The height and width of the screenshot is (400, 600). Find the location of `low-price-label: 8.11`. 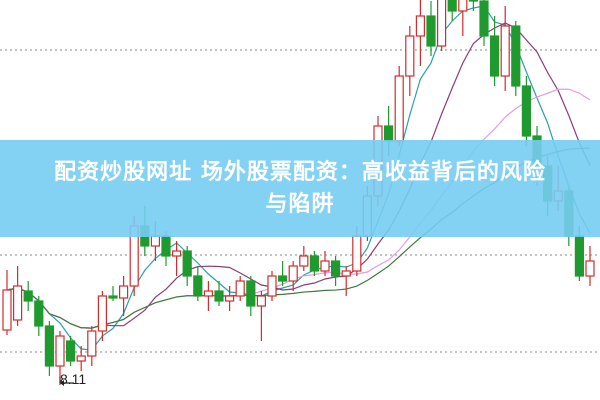

low-price-label: 8.11 is located at coordinates (73, 379).